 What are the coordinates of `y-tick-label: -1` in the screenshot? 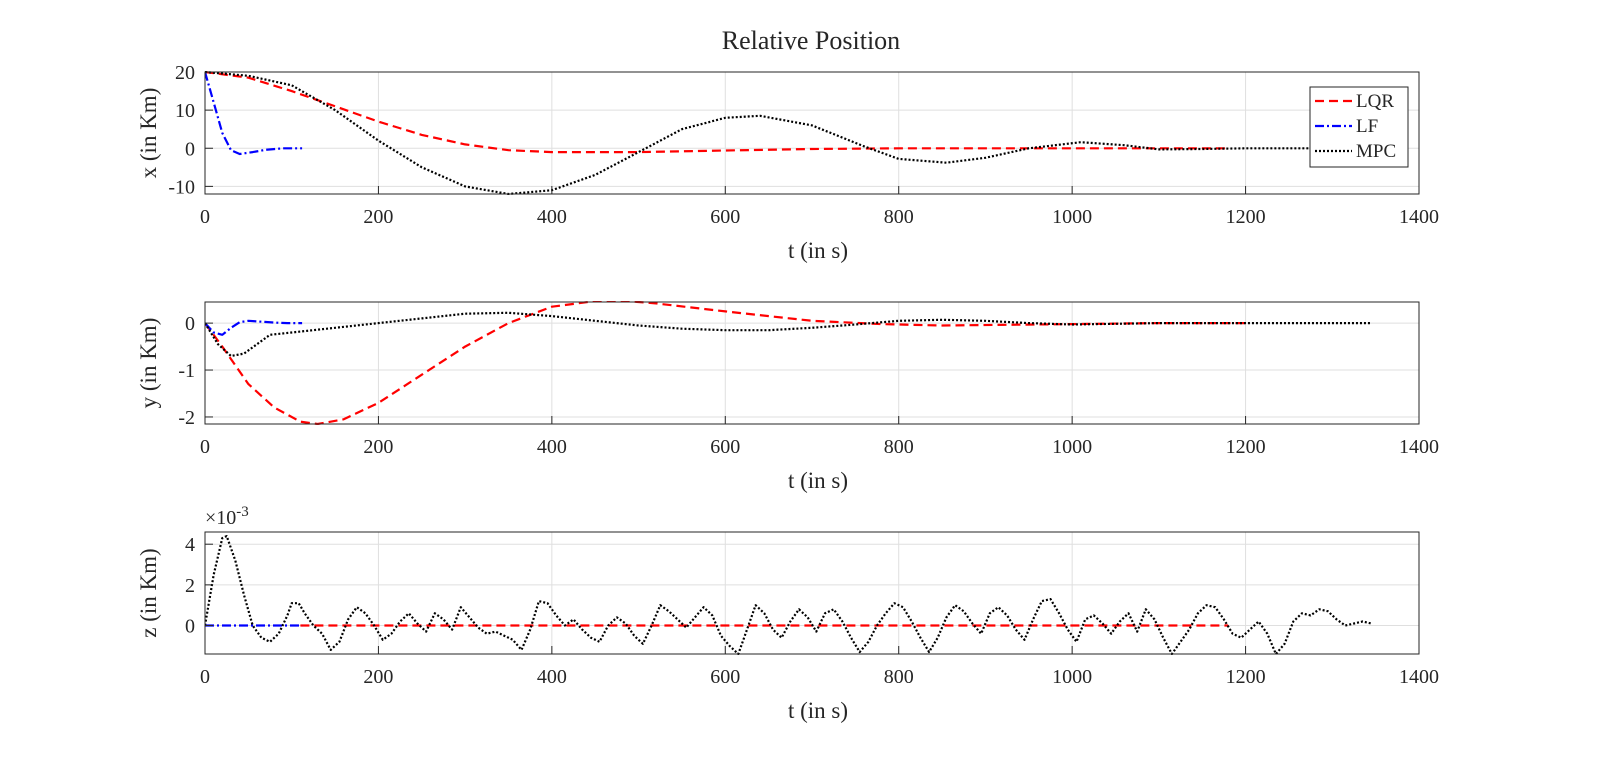 It's located at (186, 371).